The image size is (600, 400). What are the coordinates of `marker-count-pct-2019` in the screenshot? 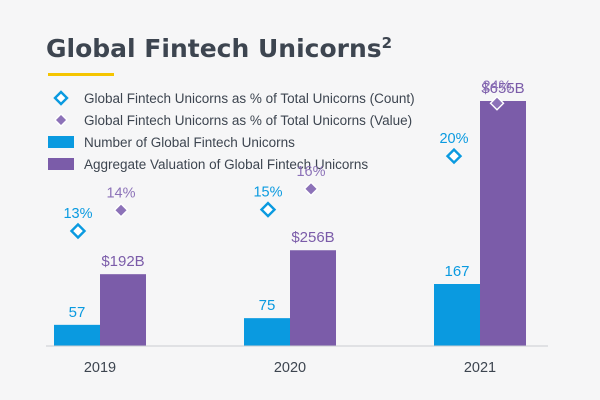 It's located at (78, 231).